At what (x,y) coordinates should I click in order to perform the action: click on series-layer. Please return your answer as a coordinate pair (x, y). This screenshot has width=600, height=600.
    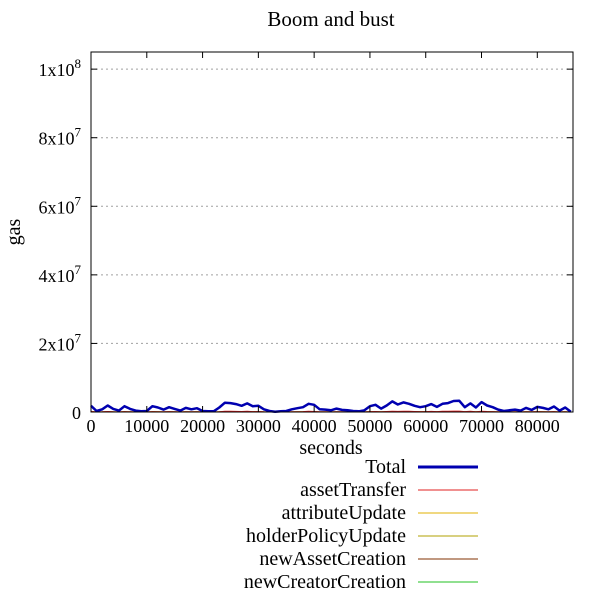
    Looking at the image, I should click on (331, 406).